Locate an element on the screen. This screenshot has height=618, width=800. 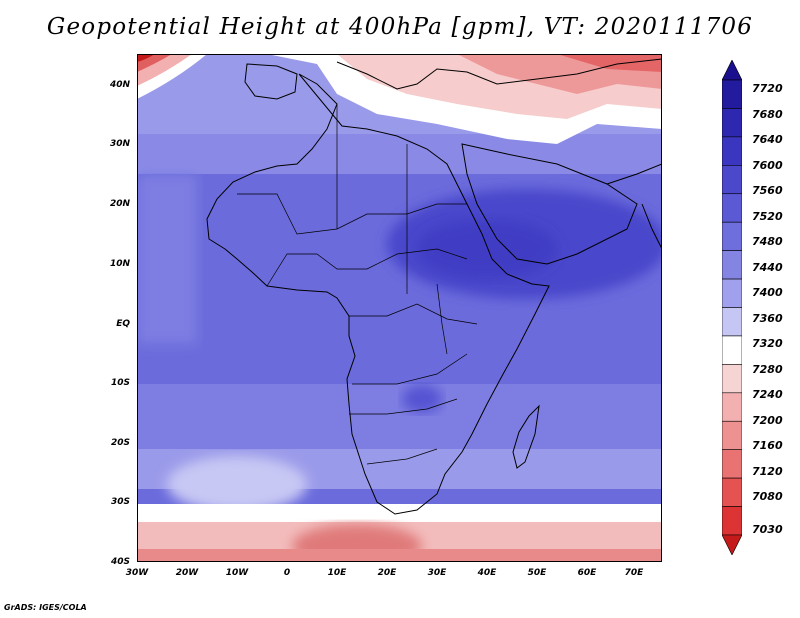
colorbar-level: 7560 is located at coordinates (767, 190).